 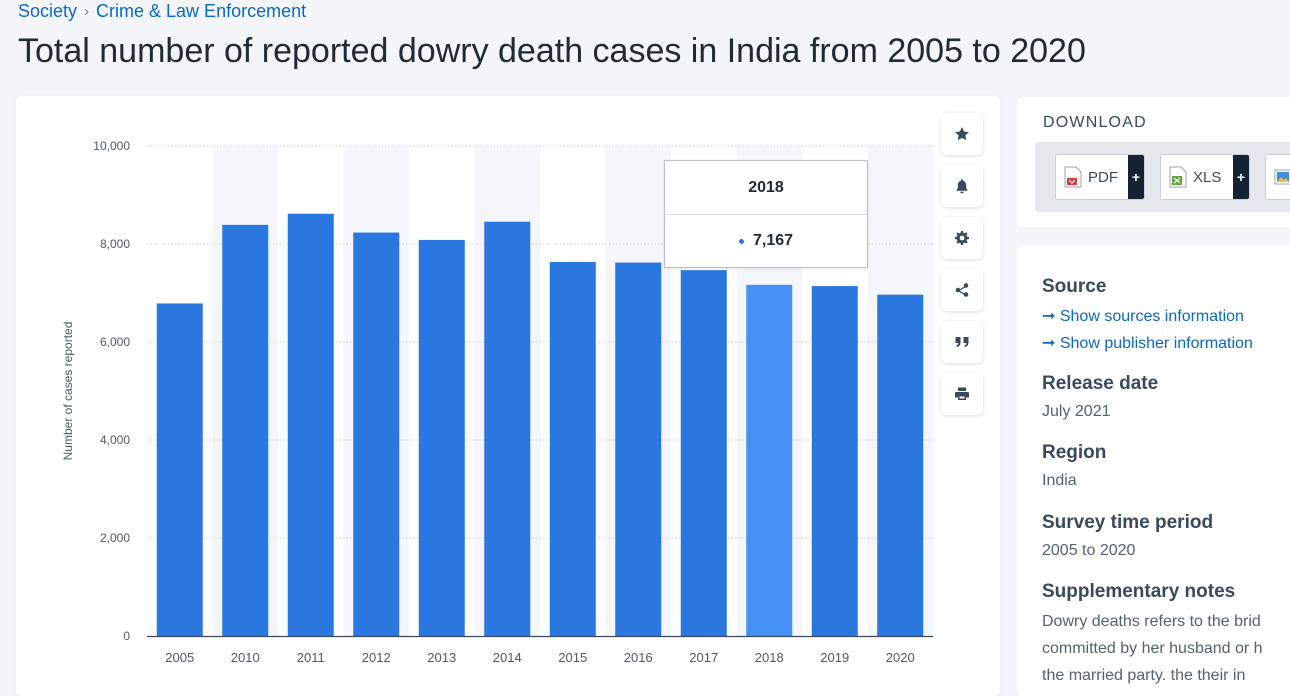 What do you see at coordinates (115, 440) in the screenshot?
I see `y-tick-label: 4,000` at bounding box center [115, 440].